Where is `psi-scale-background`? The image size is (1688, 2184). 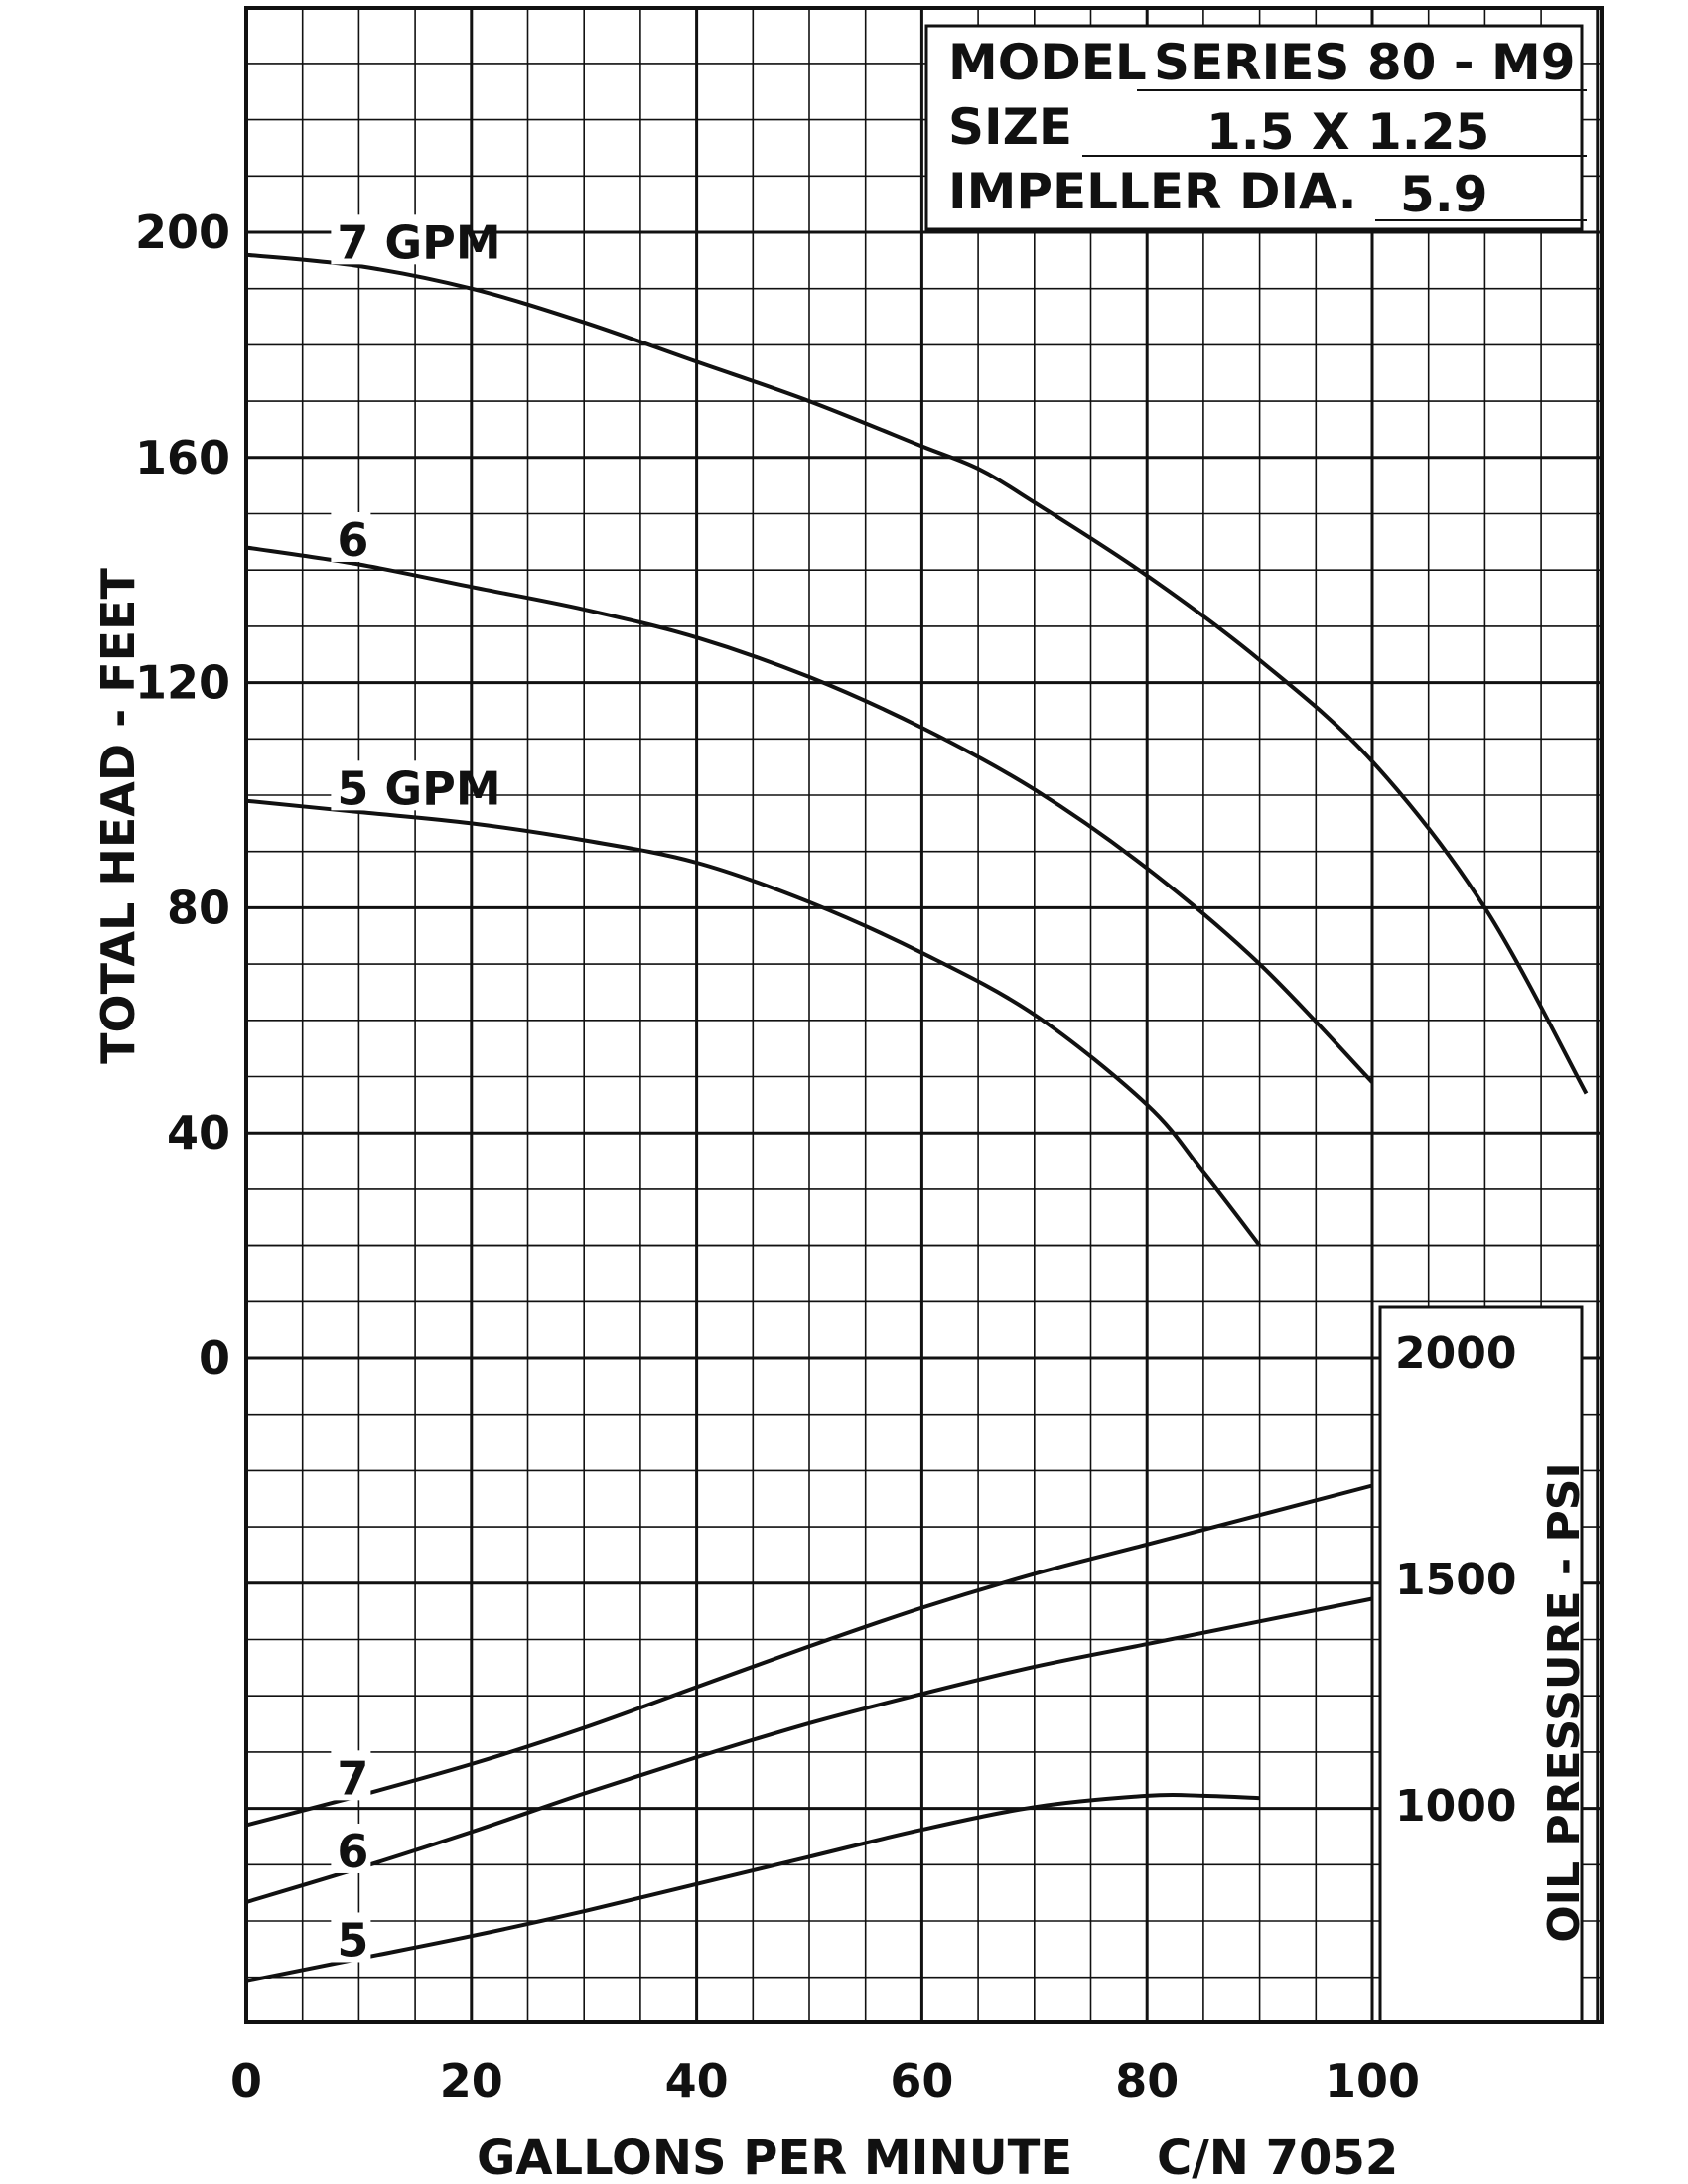 psi-scale-background is located at coordinates (1481, 1664).